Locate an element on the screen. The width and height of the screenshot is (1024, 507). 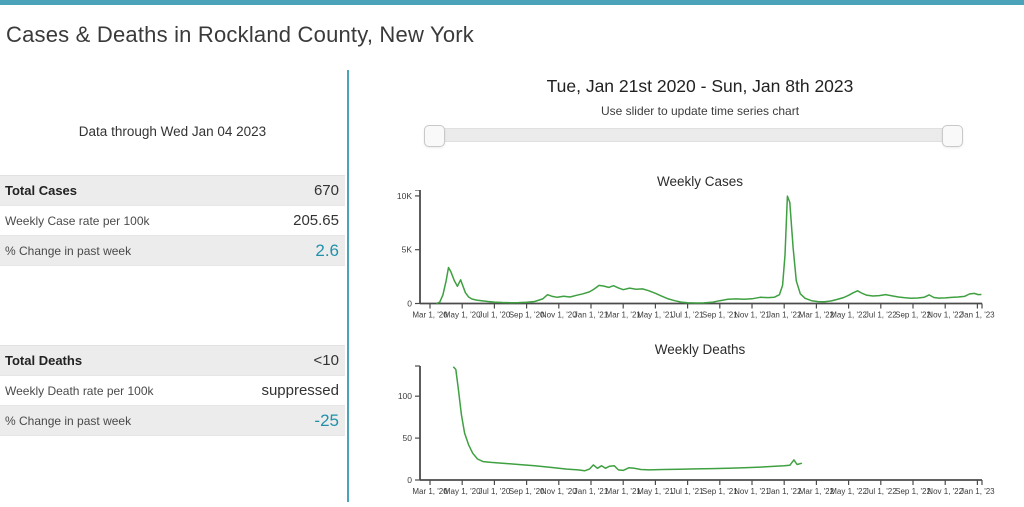
chart-title: Weekly Deaths is located at coordinates (700, 349).